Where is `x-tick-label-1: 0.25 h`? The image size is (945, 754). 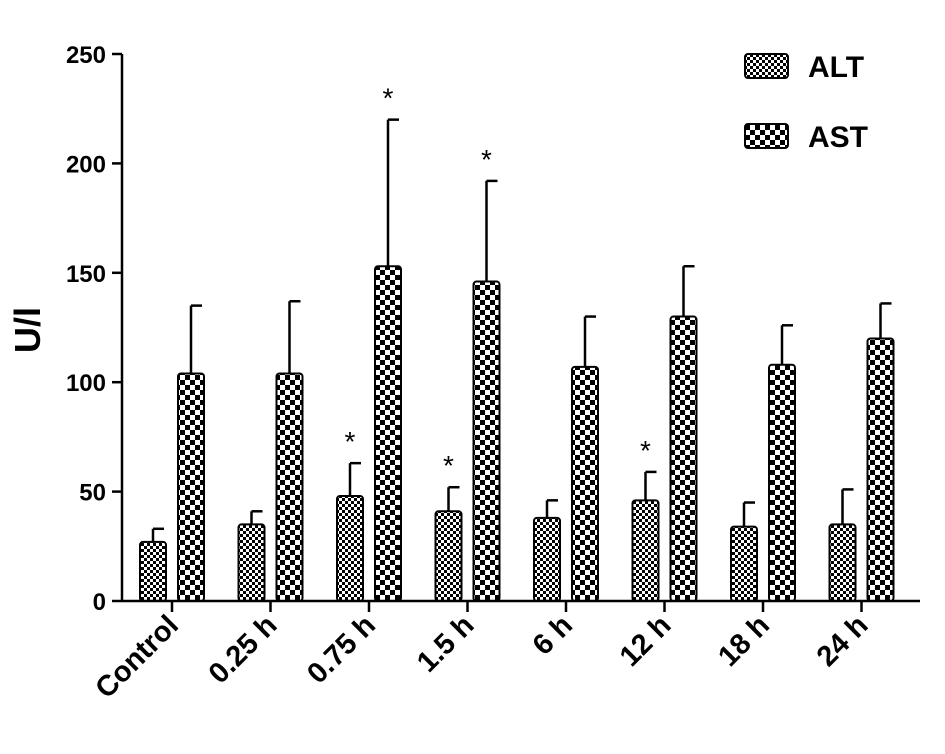
x-tick-label-1: 0.25 h is located at coordinates (243, 649).